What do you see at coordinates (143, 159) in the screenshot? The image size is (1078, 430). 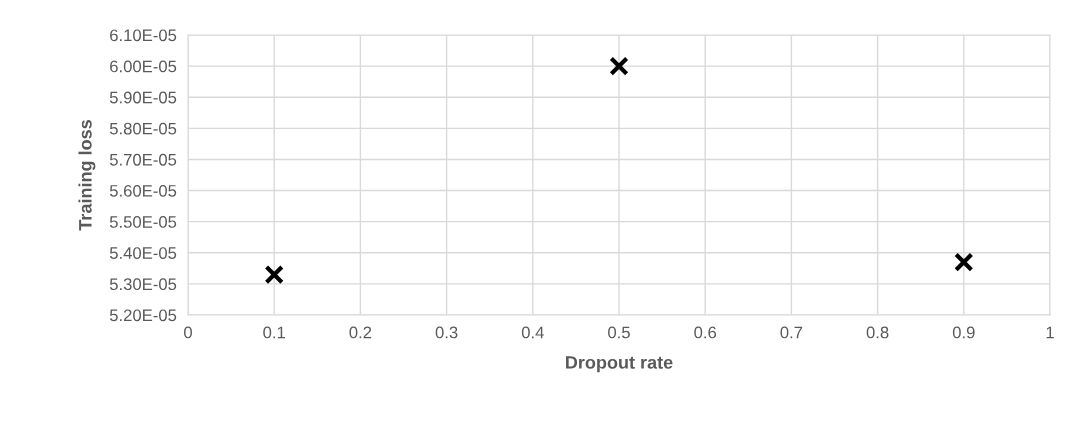 I see `y-tick-label: 5.70E-05` at bounding box center [143, 159].